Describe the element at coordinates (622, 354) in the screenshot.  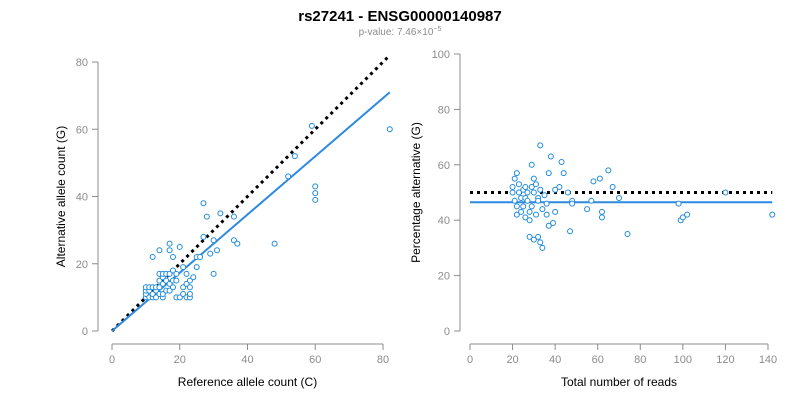
I see `x-axis: 0 20 40 60 80 100 120 140` at that location.